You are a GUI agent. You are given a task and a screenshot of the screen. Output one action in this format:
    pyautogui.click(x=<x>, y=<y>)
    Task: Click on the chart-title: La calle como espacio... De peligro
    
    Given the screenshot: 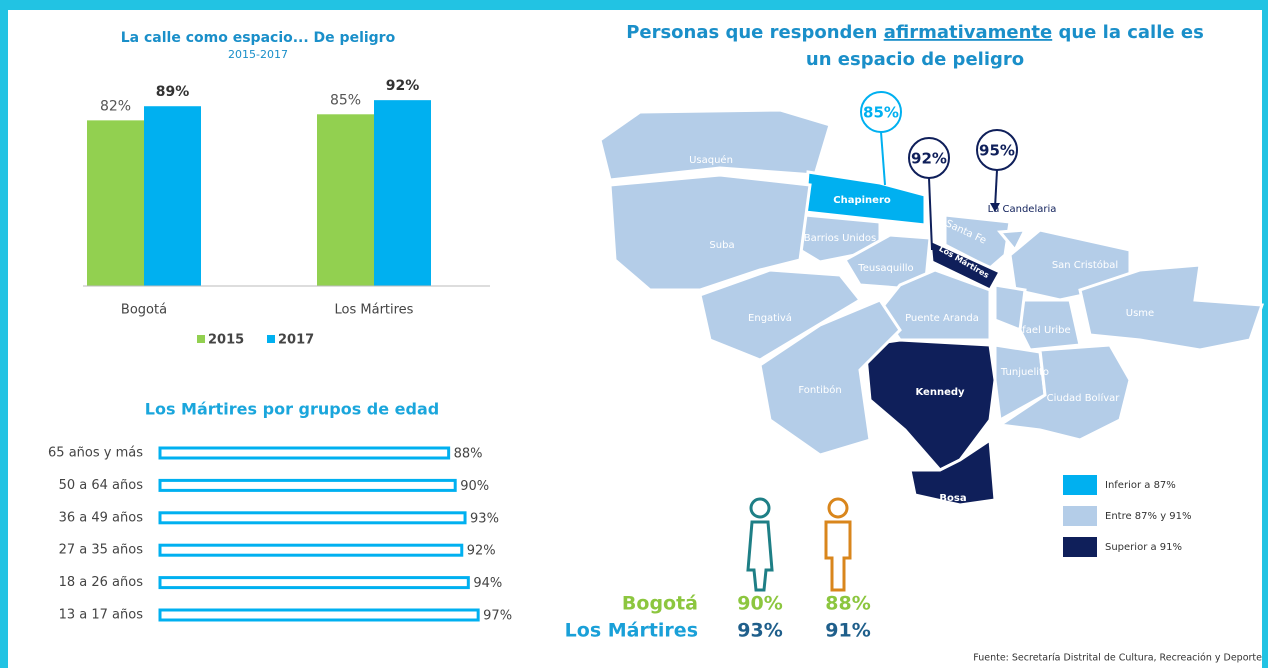 What is the action you would take?
    pyautogui.click(x=258, y=38)
    